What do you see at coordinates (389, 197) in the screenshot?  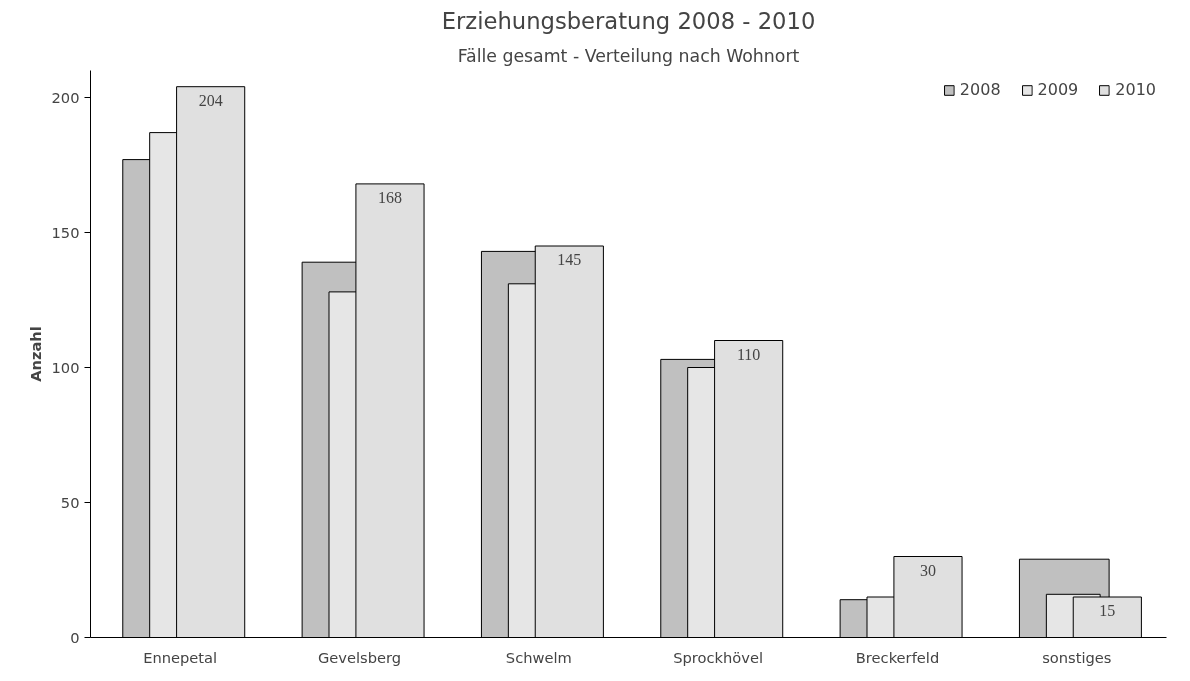 I see `data-label: 168` at bounding box center [389, 197].